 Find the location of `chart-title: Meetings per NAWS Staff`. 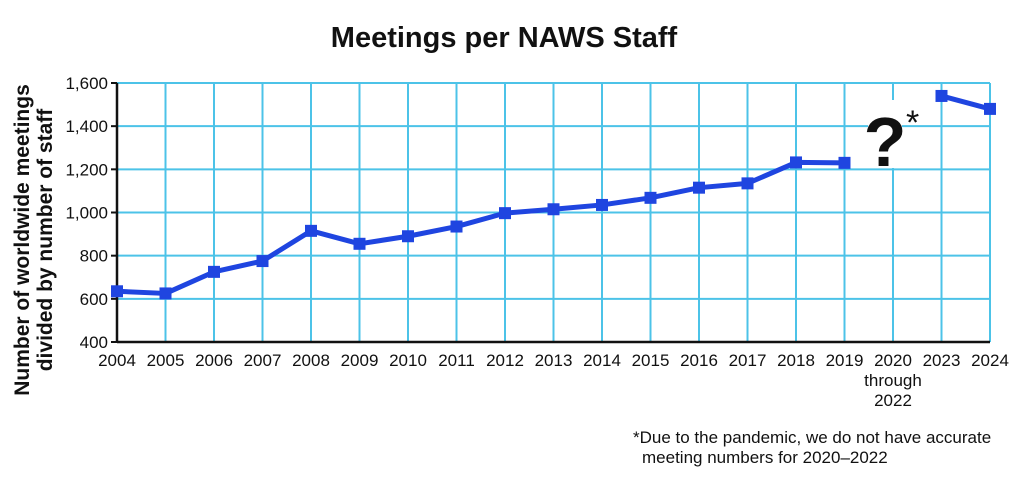

chart-title: Meetings per NAWS Staff is located at coordinates (504, 38).